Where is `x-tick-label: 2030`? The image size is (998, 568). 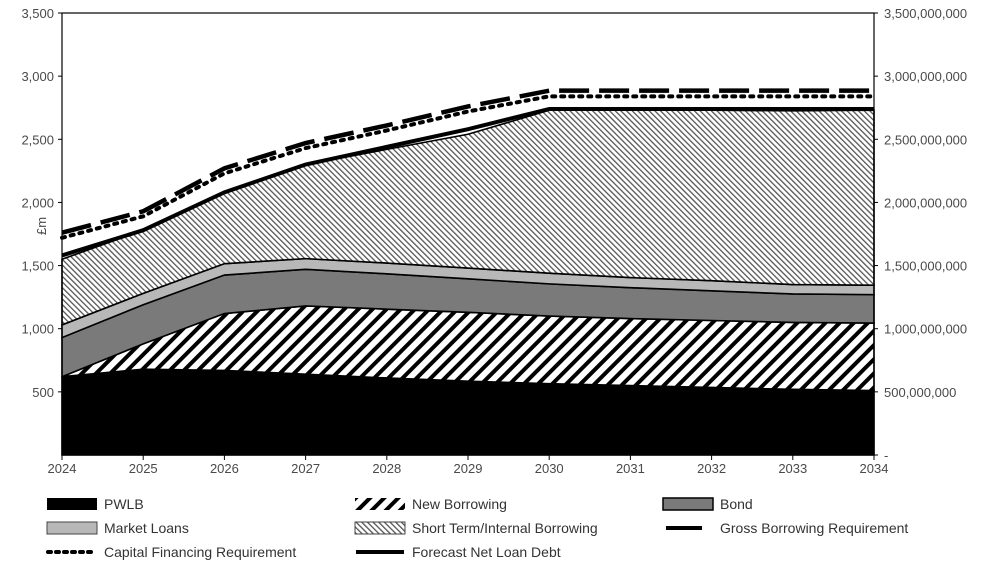
x-tick-label: 2030 is located at coordinates (549, 468).